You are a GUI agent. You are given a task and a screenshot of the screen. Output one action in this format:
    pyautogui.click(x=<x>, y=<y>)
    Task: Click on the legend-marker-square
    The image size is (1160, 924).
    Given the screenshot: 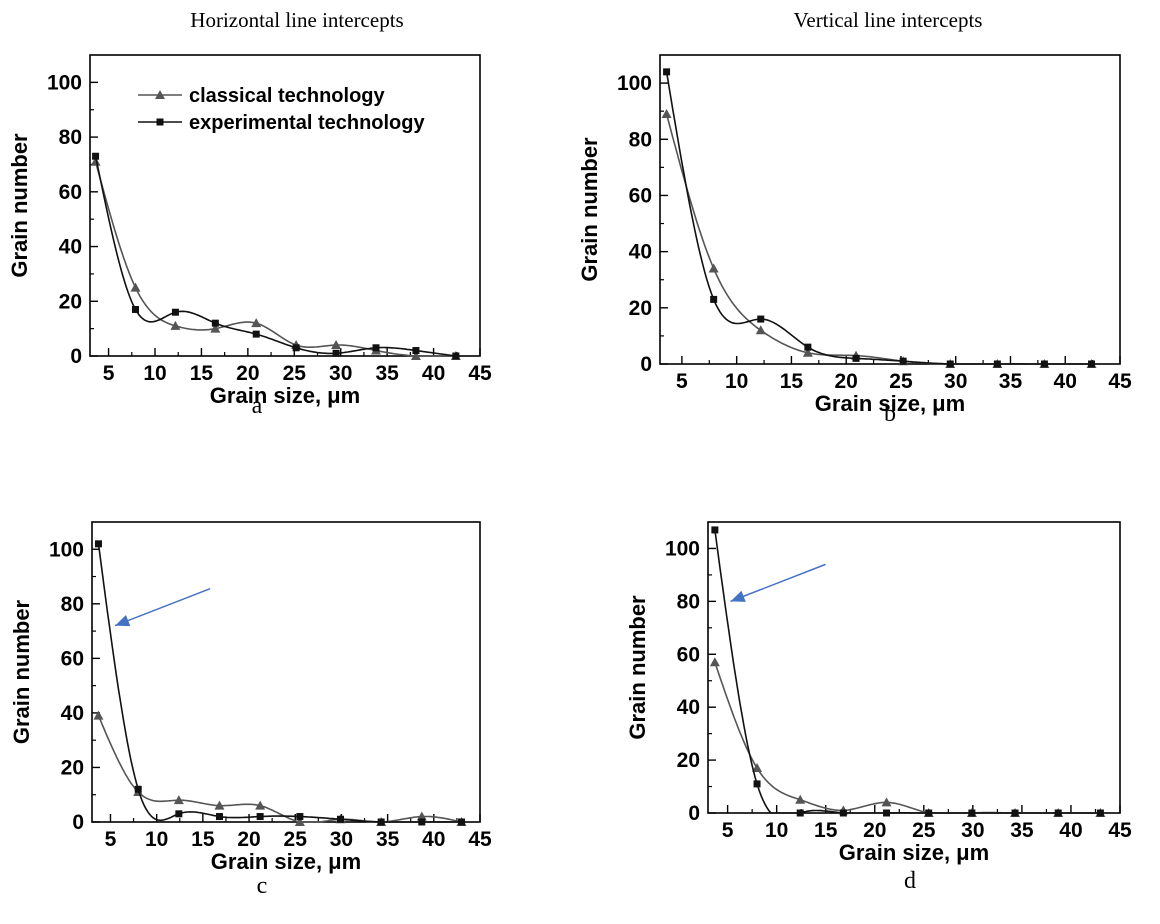 What is the action you would take?
    pyautogui.click(x=160, y=122)
    